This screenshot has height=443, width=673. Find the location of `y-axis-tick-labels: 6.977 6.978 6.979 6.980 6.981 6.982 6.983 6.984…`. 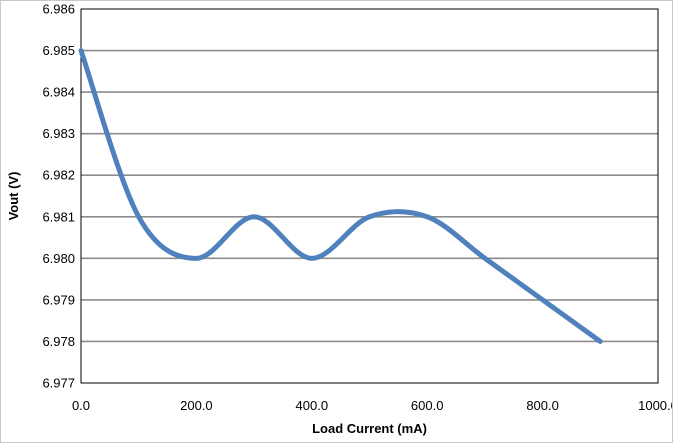

y-axis-tick-labels: 6.977 6.978 6.979 6.980 6.981 6.982 6.983 6.984… is located at coordinates (58, 196).